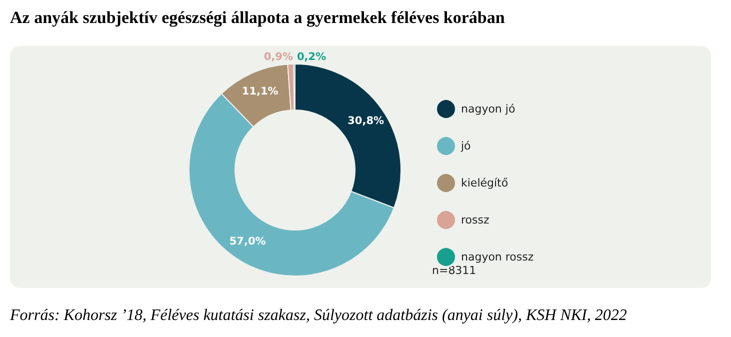  What do you see at coordinates (257, 18) in the screenshot?
I see `chart-title: Az anyák szubjektív egészségi állapota a gyermekek féléves korában` at bounding box center [257, 18].